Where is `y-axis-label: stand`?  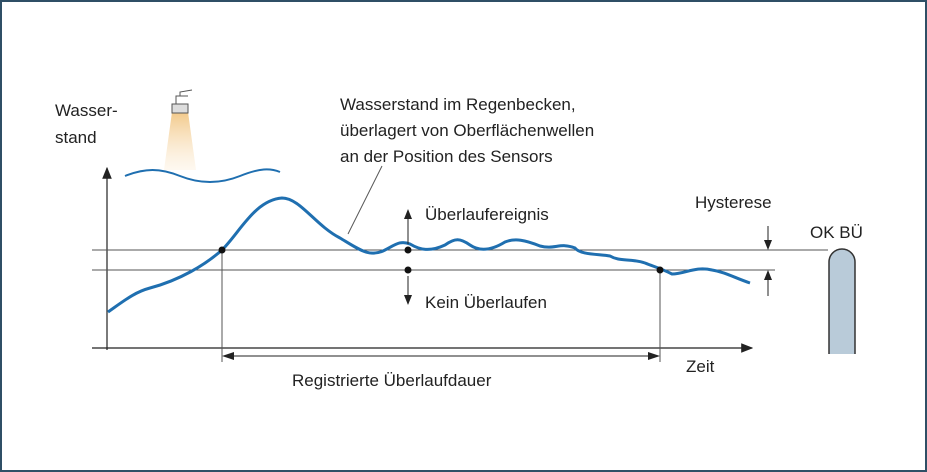
y-axis-label: stand is located at coordinates (76, 137).